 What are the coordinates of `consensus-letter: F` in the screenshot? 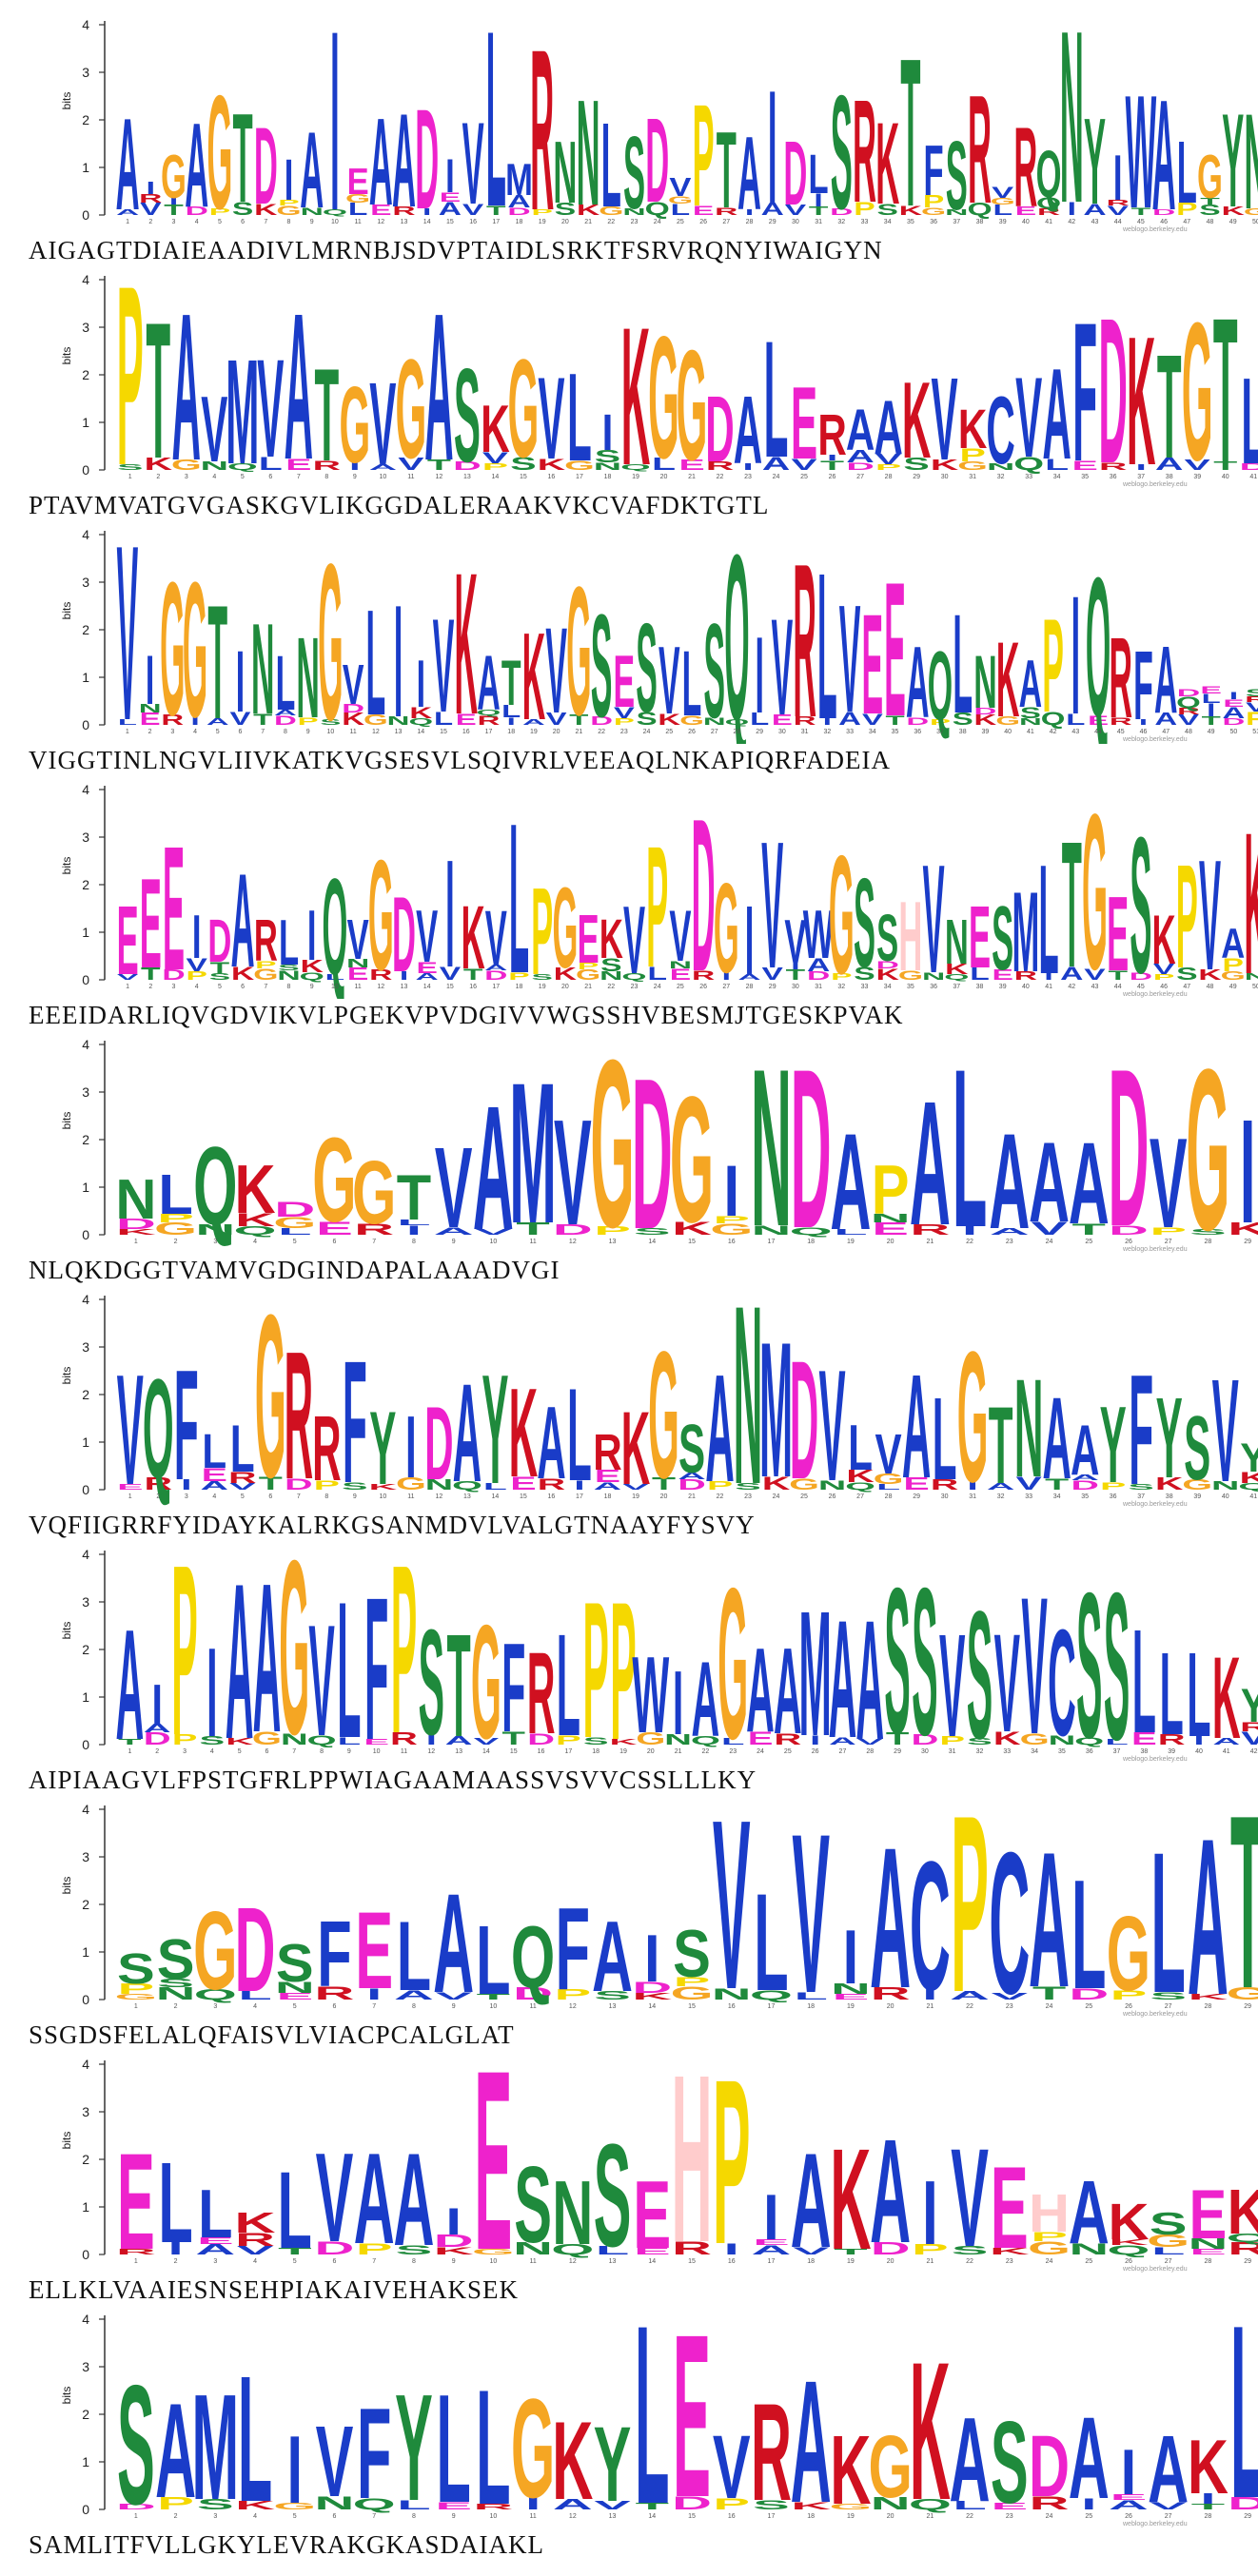 It's located at (573, 1949).